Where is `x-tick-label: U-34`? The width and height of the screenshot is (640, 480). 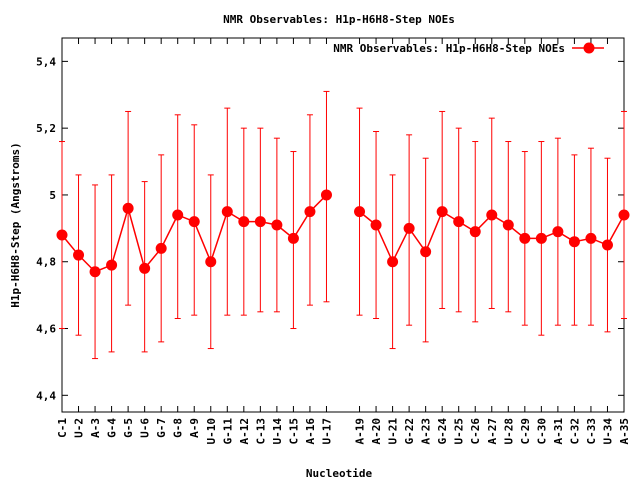
x-tick-label: U-34 is located at coordinates (607, 431).